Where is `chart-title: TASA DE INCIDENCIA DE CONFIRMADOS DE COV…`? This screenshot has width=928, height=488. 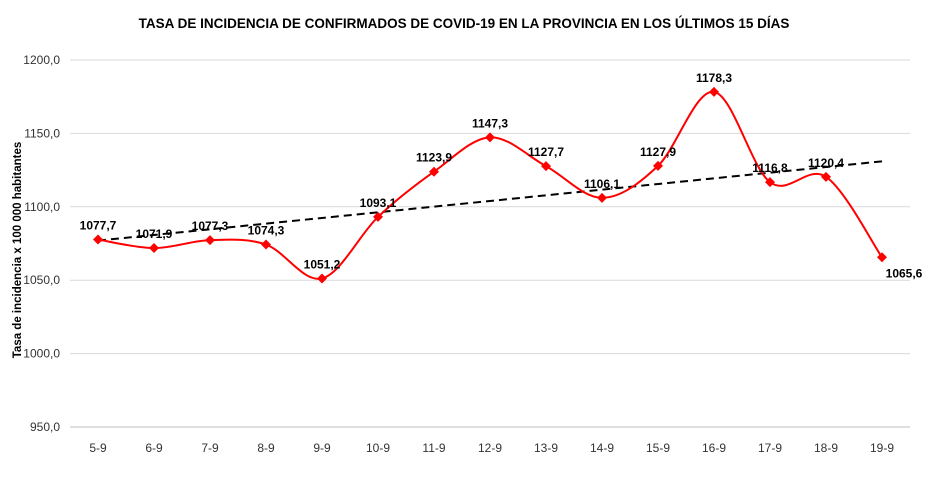 chart-title: TASA DE INCIDENCIA DE CONFIRMADOS DE COV… is located at coordinates (464, 23).